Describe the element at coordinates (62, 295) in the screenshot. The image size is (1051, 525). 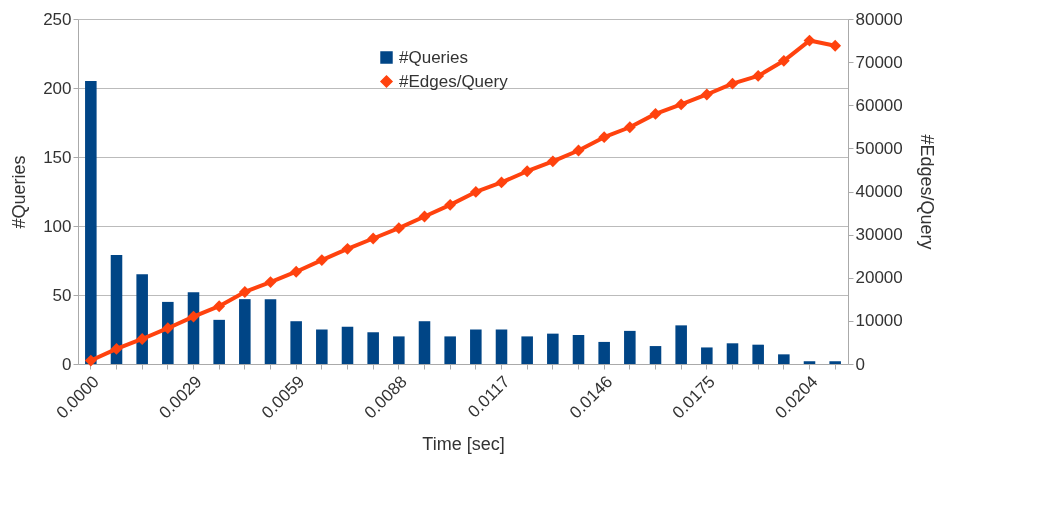
I see `y-tick-label: 50` at that location.